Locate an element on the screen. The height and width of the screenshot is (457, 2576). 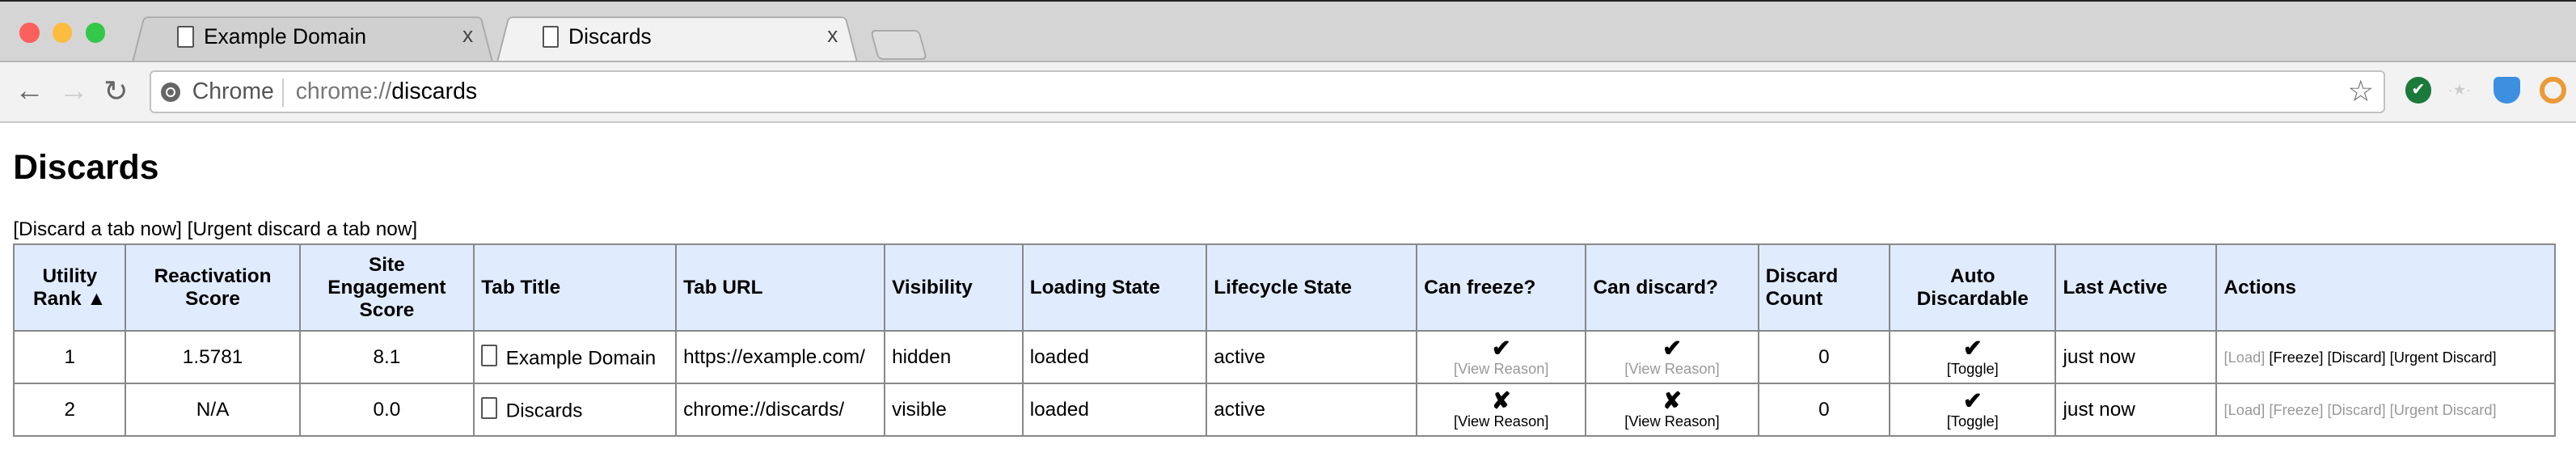
close-window-button is located at coordinates (30, 33).